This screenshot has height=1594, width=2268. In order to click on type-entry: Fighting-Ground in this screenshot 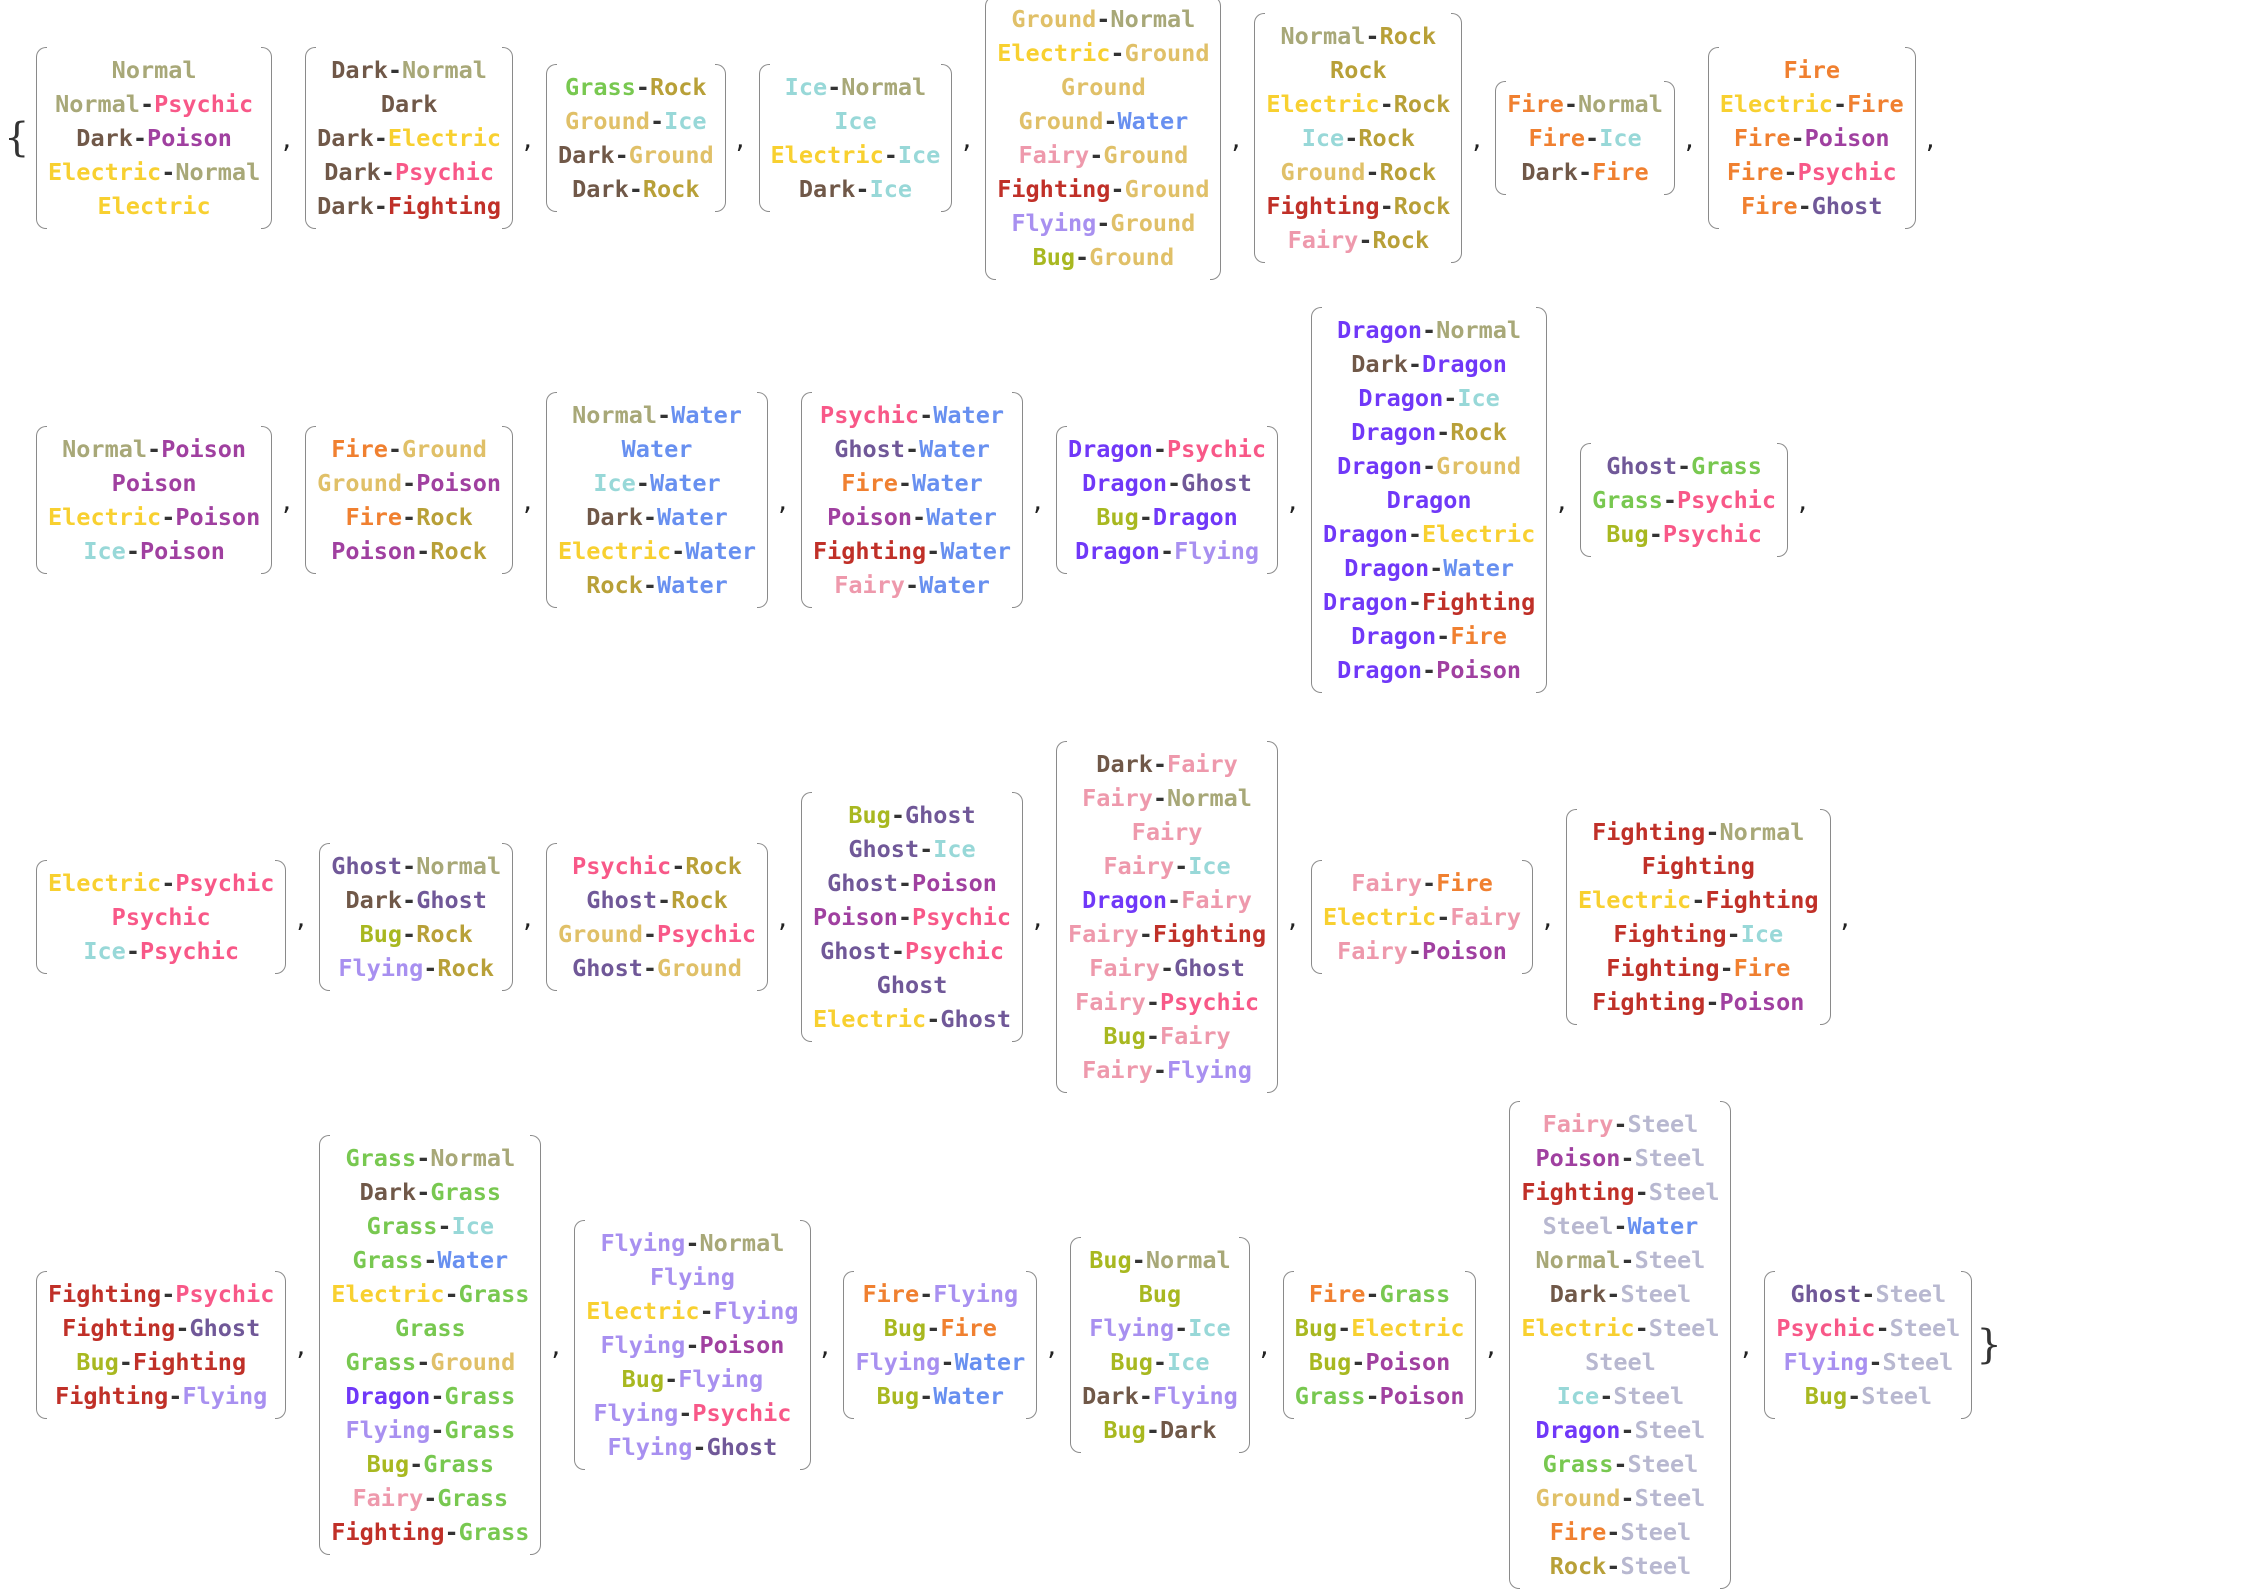, I will do `click(1103, 189)`.